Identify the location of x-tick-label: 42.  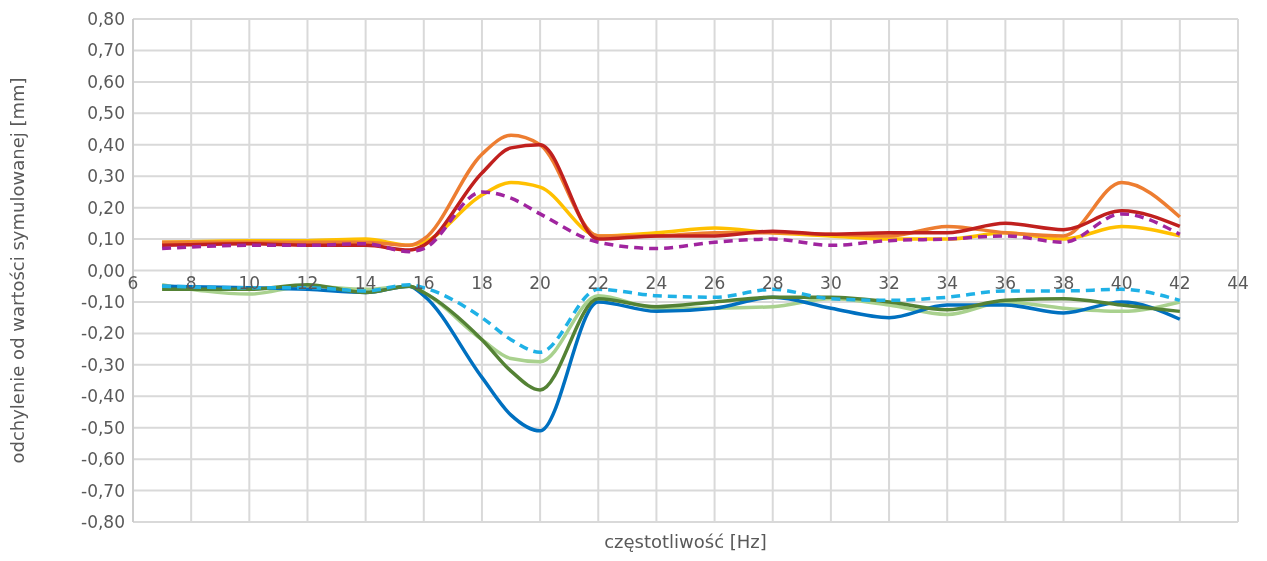
(1180, 282).